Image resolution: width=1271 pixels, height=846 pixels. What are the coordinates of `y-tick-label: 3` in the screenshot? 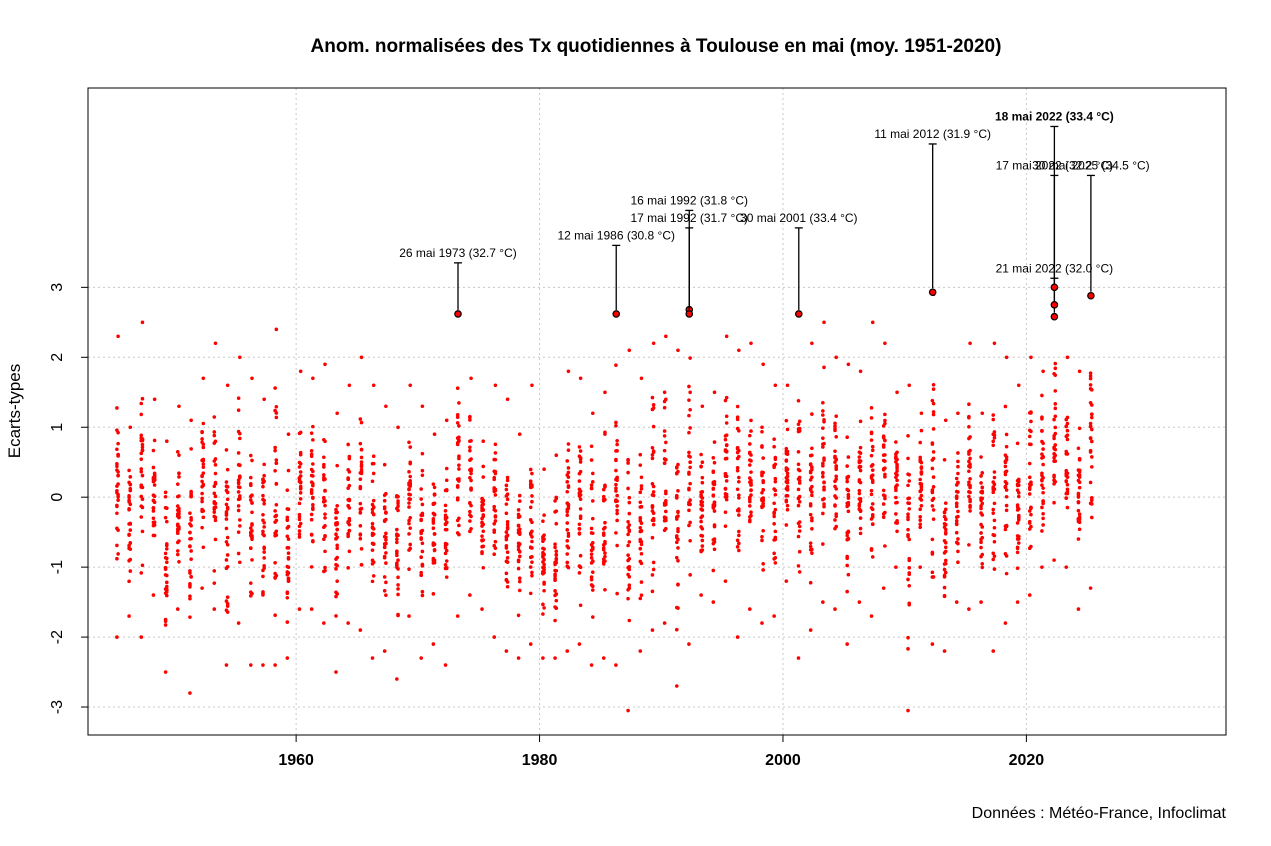 It's located at (57, 287).